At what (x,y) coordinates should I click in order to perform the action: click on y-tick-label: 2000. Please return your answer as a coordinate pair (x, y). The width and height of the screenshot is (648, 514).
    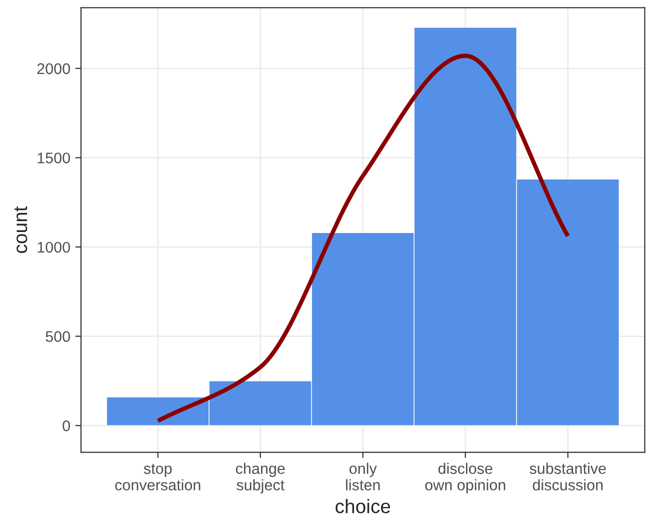
    Looking at the image, I should click on (53, 68).